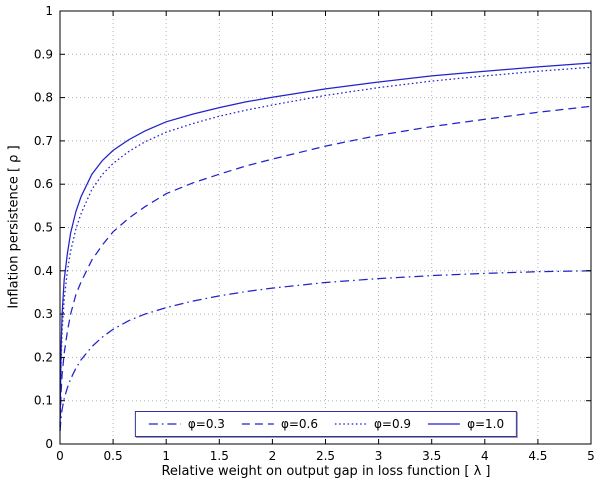  I want to click on x-tick-label: 4, so click(485, 456).